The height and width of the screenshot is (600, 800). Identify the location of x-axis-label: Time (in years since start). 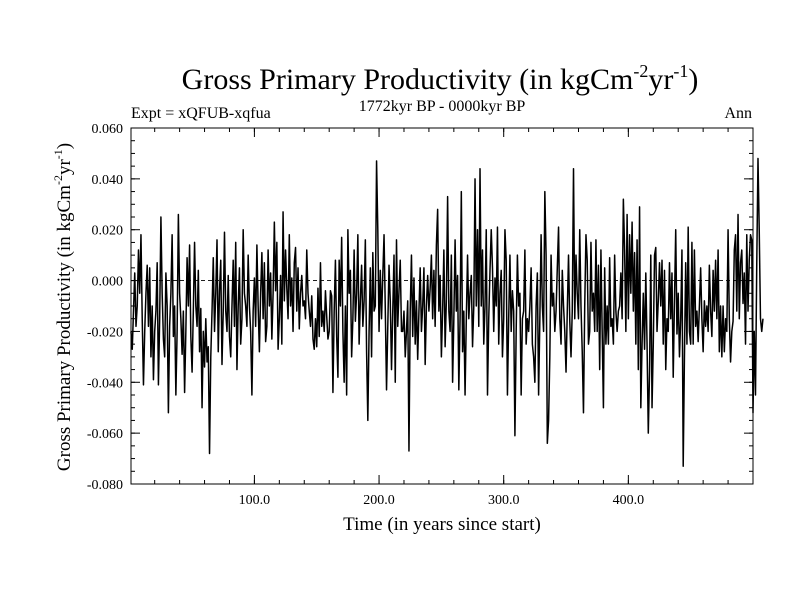
(442, 524).